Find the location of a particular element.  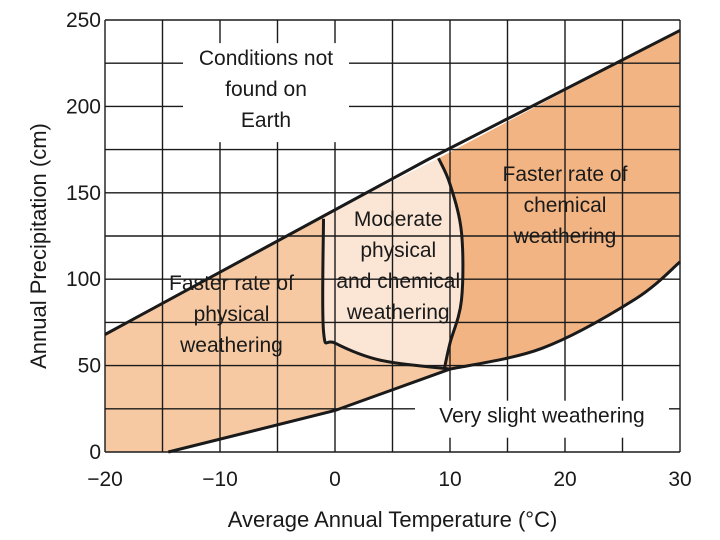

x-tick-label: −10 is located at coordinates (220, 479).